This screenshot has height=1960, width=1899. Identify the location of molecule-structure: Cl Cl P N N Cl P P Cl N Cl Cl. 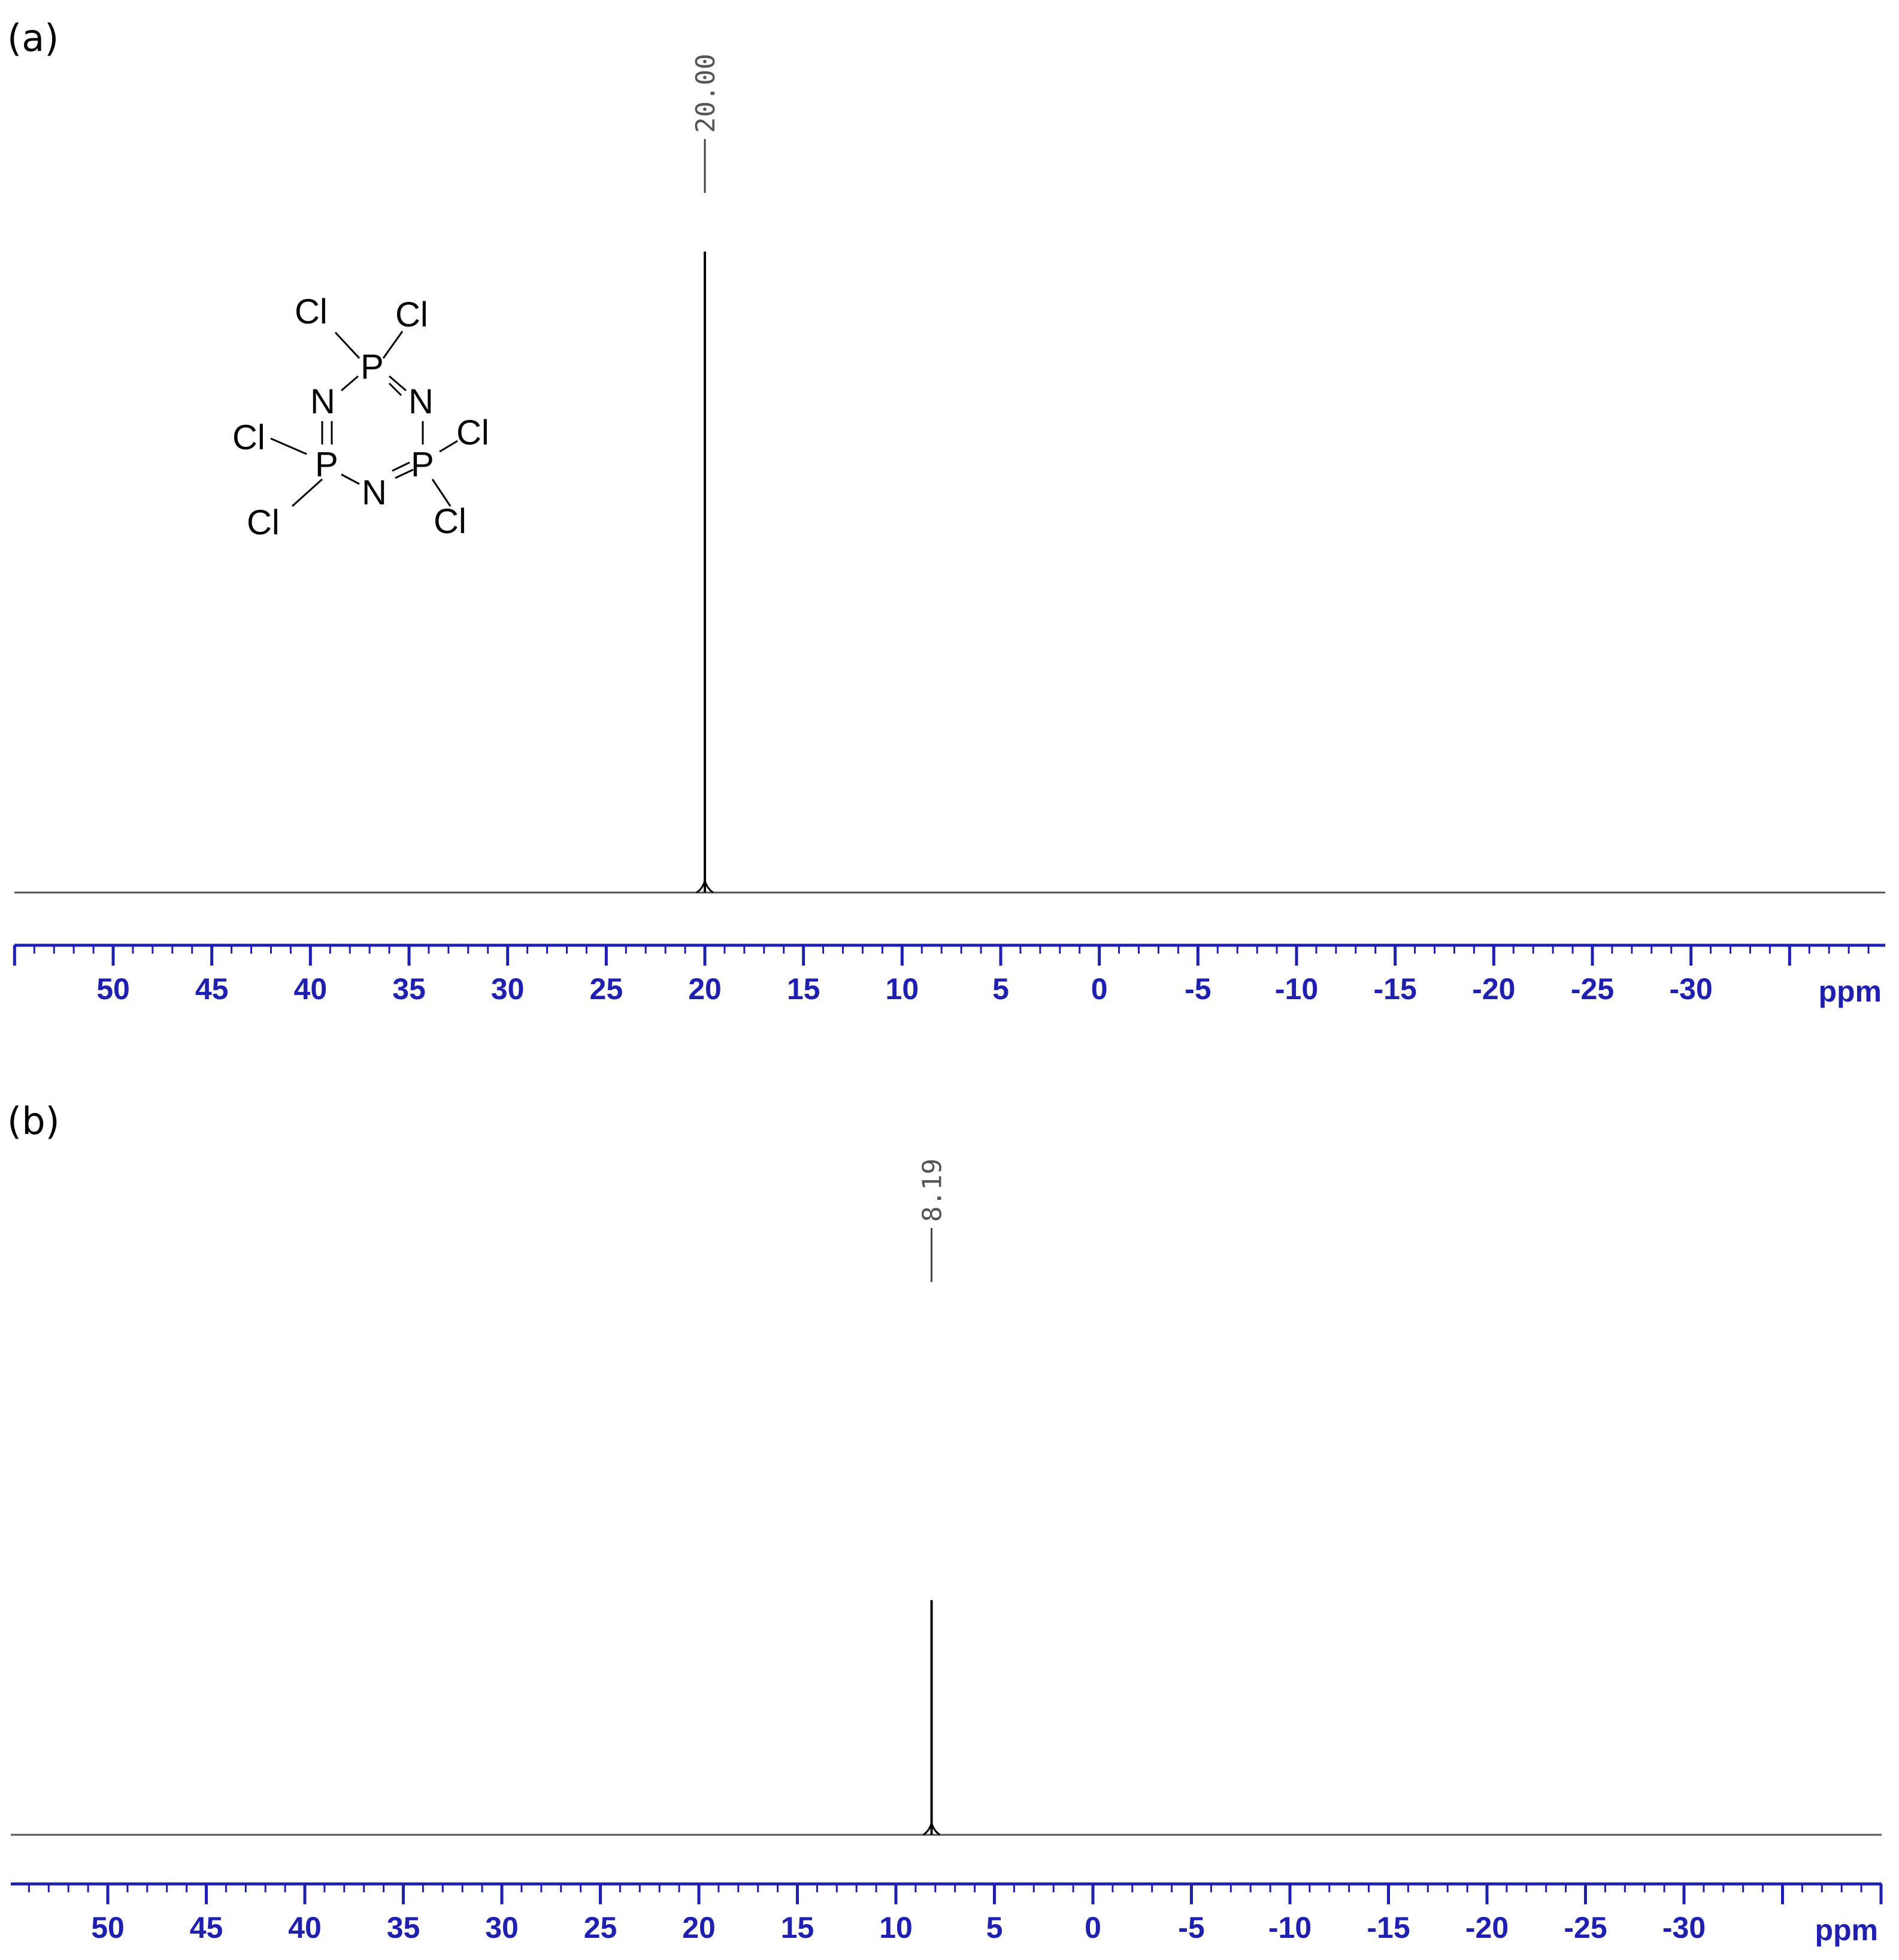
(360, 417).